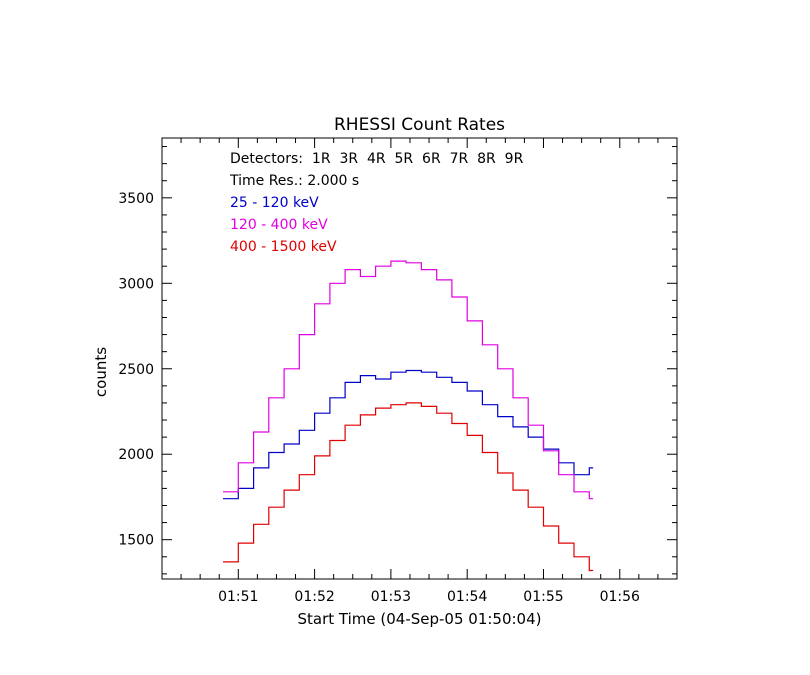 The image size is (810, 675). I want to click on legend-entry-3: 400 - 1500 keV, so click(283, 247).